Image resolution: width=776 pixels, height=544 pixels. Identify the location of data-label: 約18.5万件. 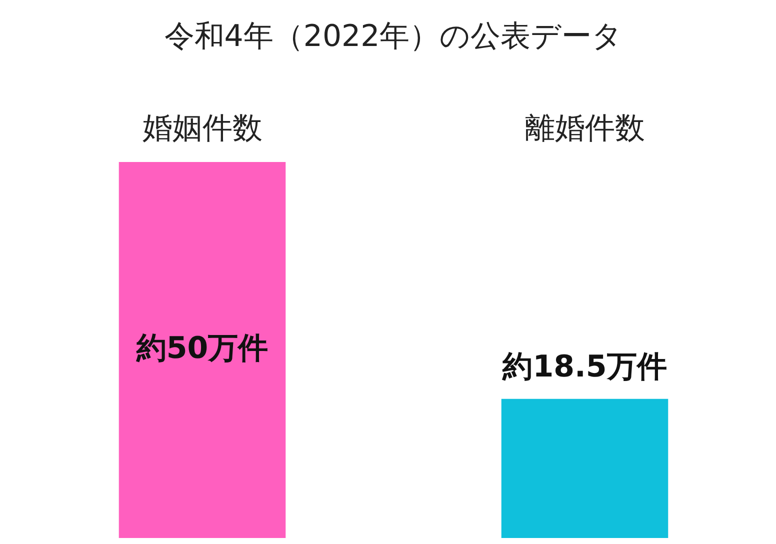
(584, 367).